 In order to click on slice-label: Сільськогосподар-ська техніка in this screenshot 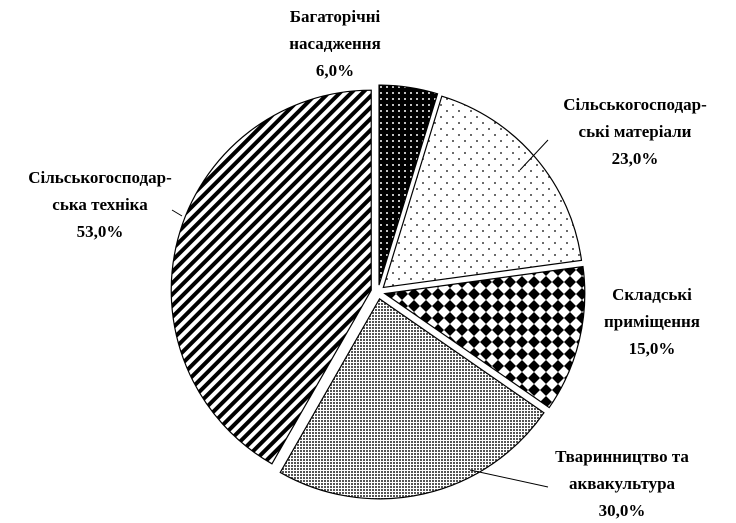, I will do `click(100, 191)`.